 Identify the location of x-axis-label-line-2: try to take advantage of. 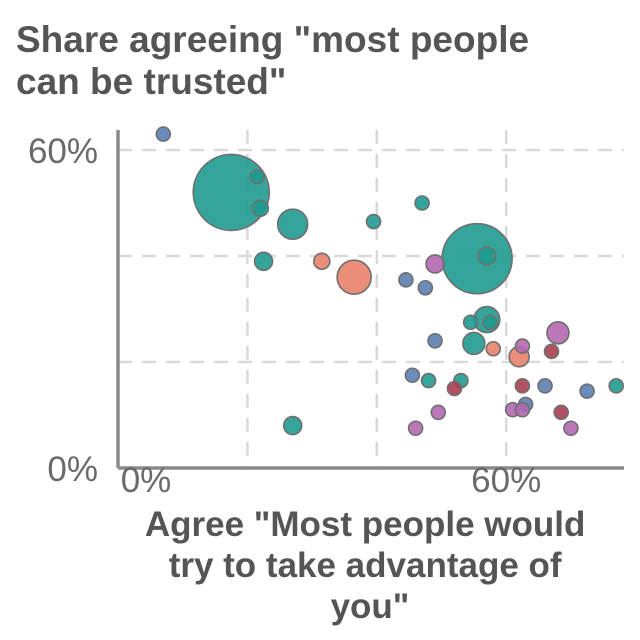
(365, 565).